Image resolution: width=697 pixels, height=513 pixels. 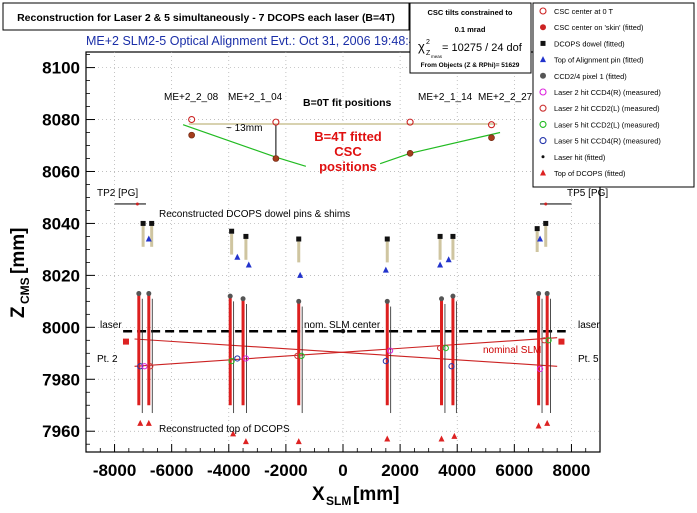 I want to click on stats-line-2: 0.1 mrad, so click(x=470, y=29).